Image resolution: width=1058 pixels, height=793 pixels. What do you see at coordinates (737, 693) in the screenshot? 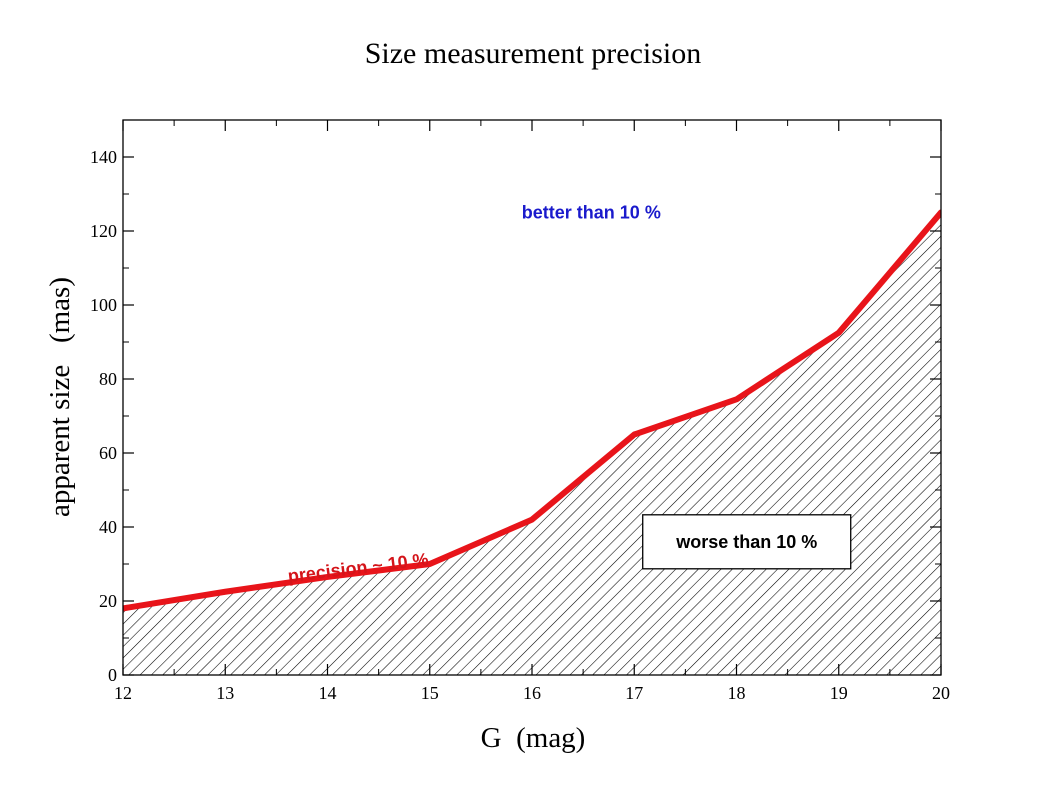
I see `x-tick-label: 18` at bounding box center [737, 693].